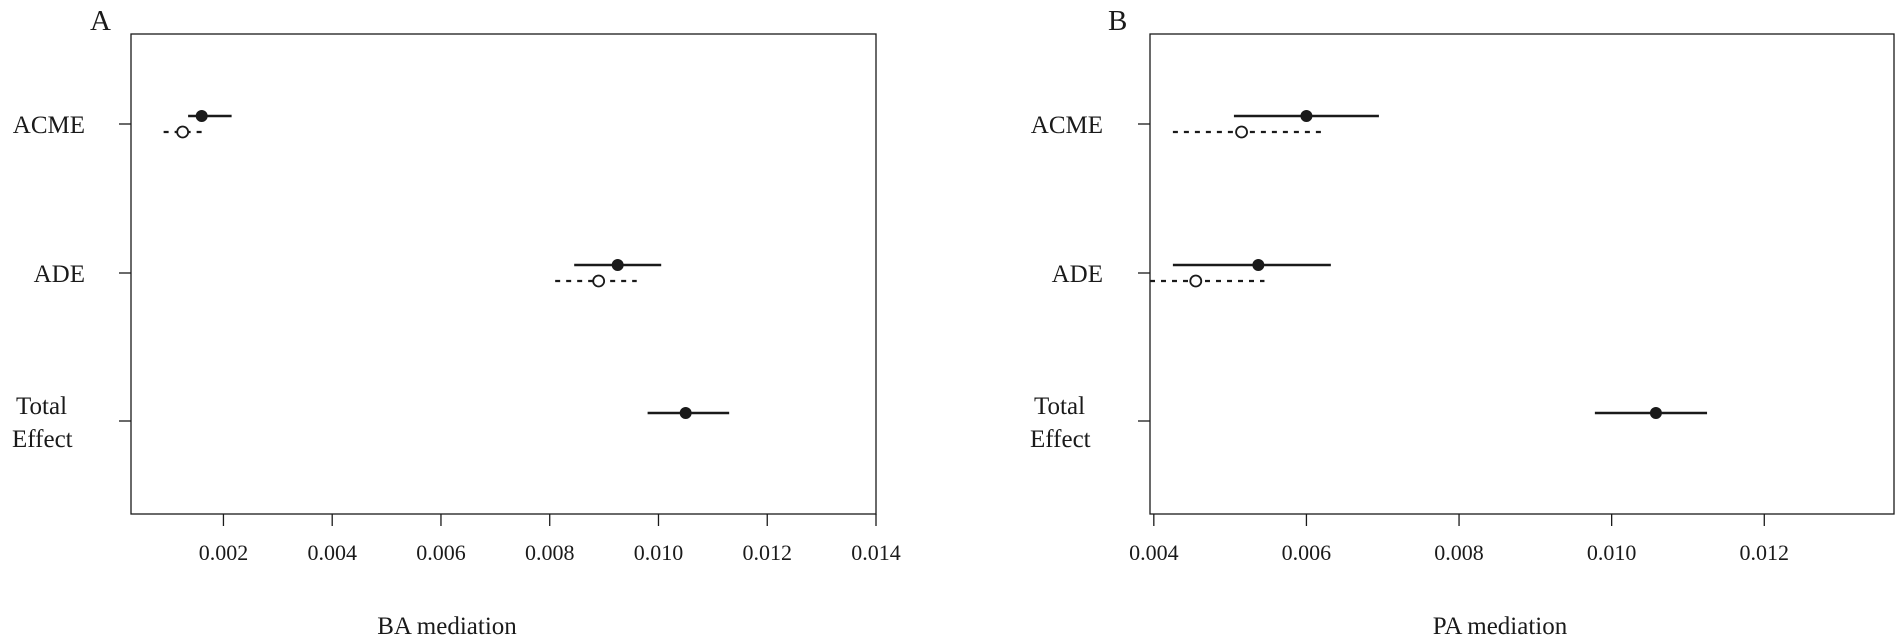 Image resolution: width=1902 pixels, height=642 pixels. Describe the element at coordinates (1117, 21) in the screenshot. I see `panel-label: B` at that location.